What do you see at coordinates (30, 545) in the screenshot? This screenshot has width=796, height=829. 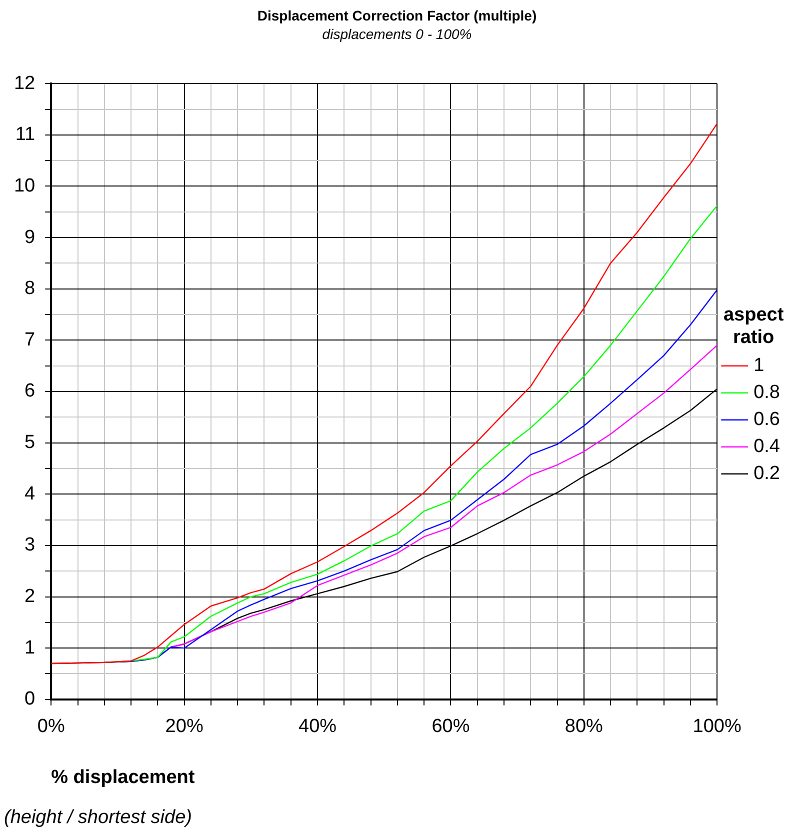 I see `y-tick-label: 3` at bounding box center [30, 545].